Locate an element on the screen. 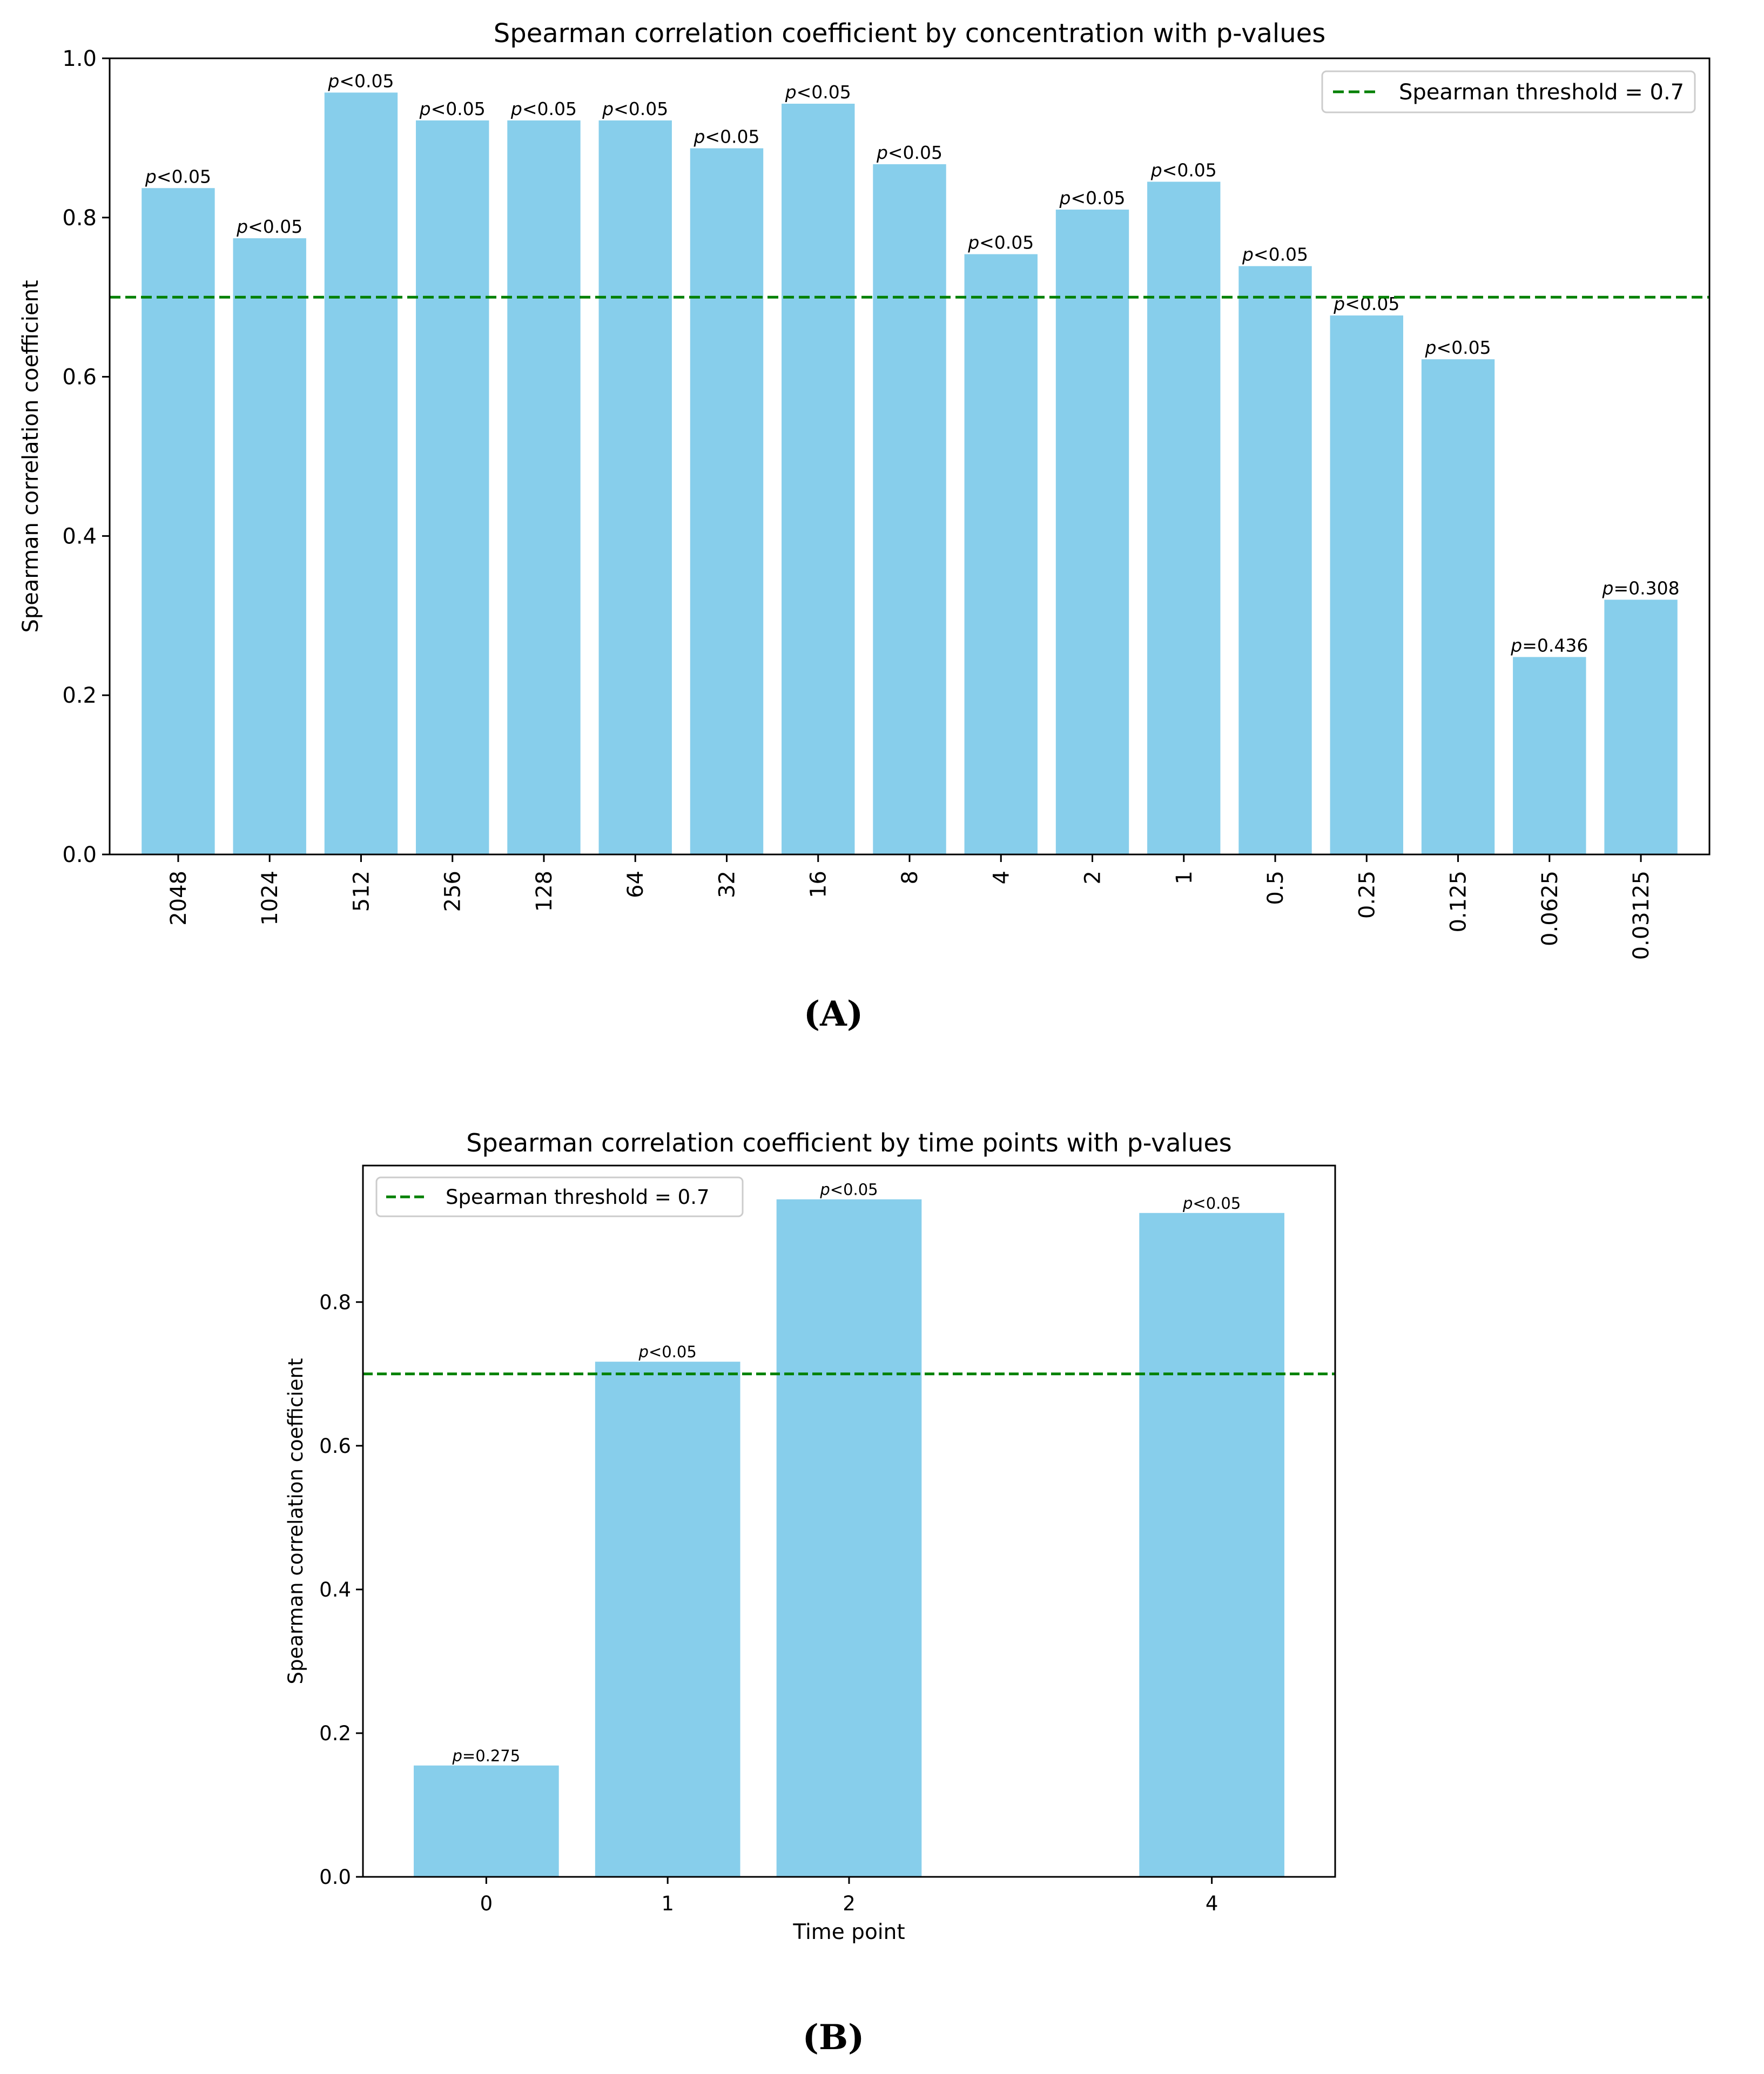 Image resolution: width=1764 pixels, height=2074 pixels. chart-a-y-tick-label: 0.8 is located at coordinates (79, 219).